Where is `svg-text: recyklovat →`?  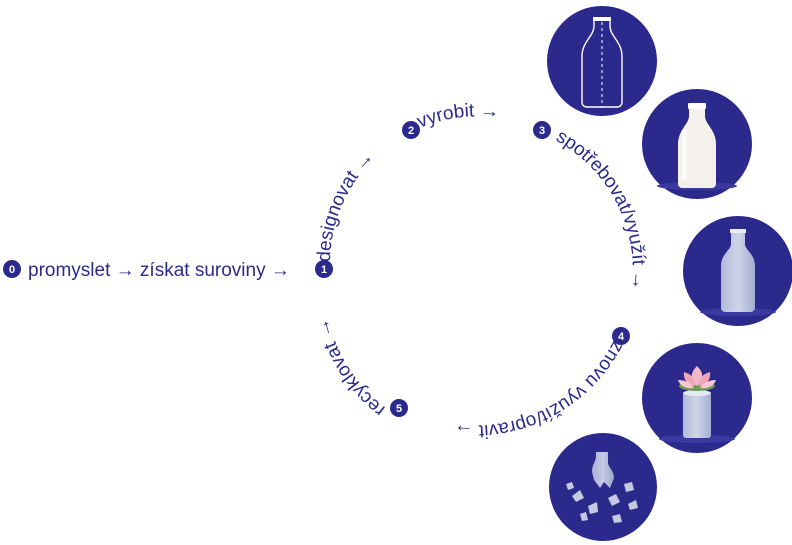
svg-text: recyklovat → is located at coordinates (350, 368).